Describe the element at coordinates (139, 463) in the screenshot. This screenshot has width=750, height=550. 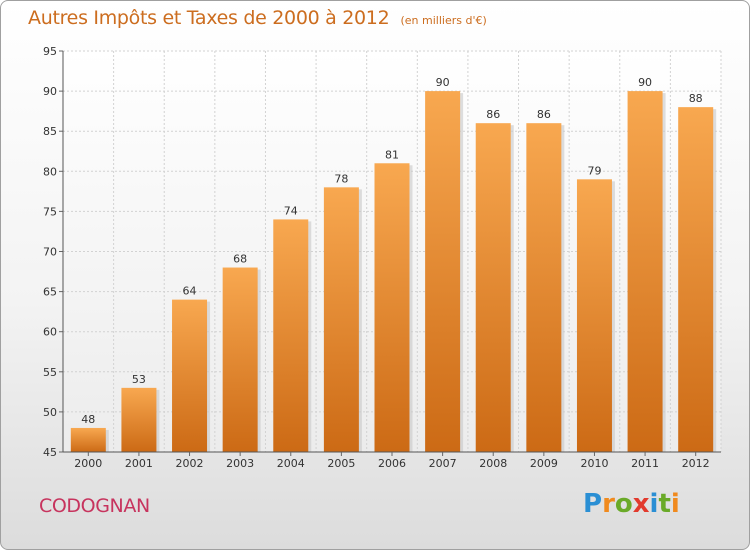
I see `x-tick-label: 2001` at that location.